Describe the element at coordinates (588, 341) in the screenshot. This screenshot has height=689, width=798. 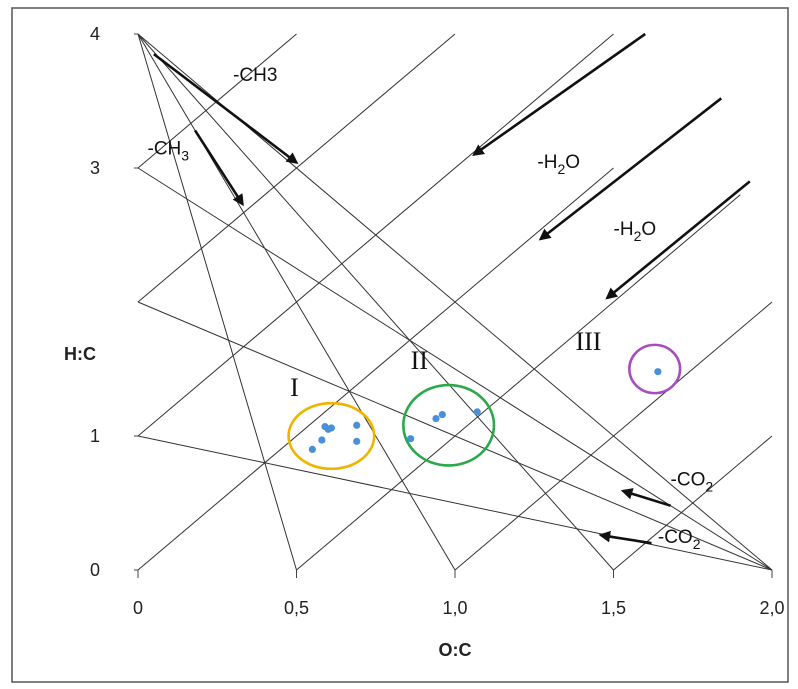
I see `cluster-label-III: III` at that location.